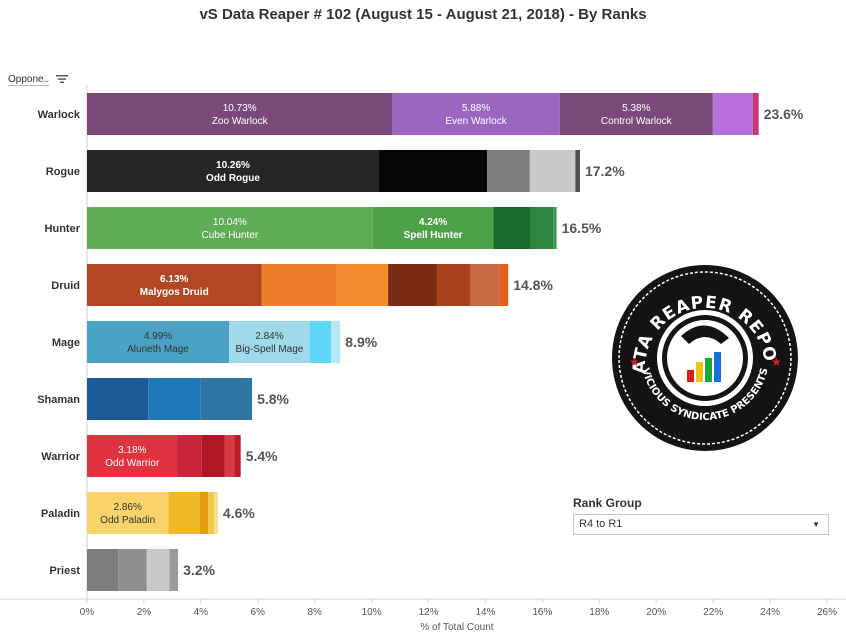 This screenshot has height=639, width=846. What do you see at coordinates (601, 524) in the screenshot?
I see `rank-group-selected: R4 to R1` at bounding box center [601, 524].